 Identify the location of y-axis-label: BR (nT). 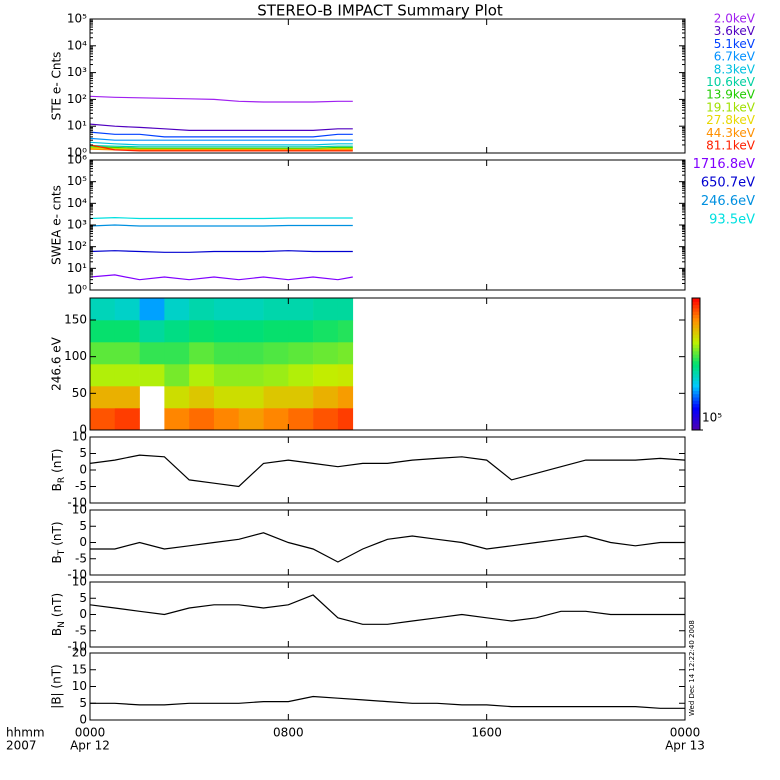
(58, 470).